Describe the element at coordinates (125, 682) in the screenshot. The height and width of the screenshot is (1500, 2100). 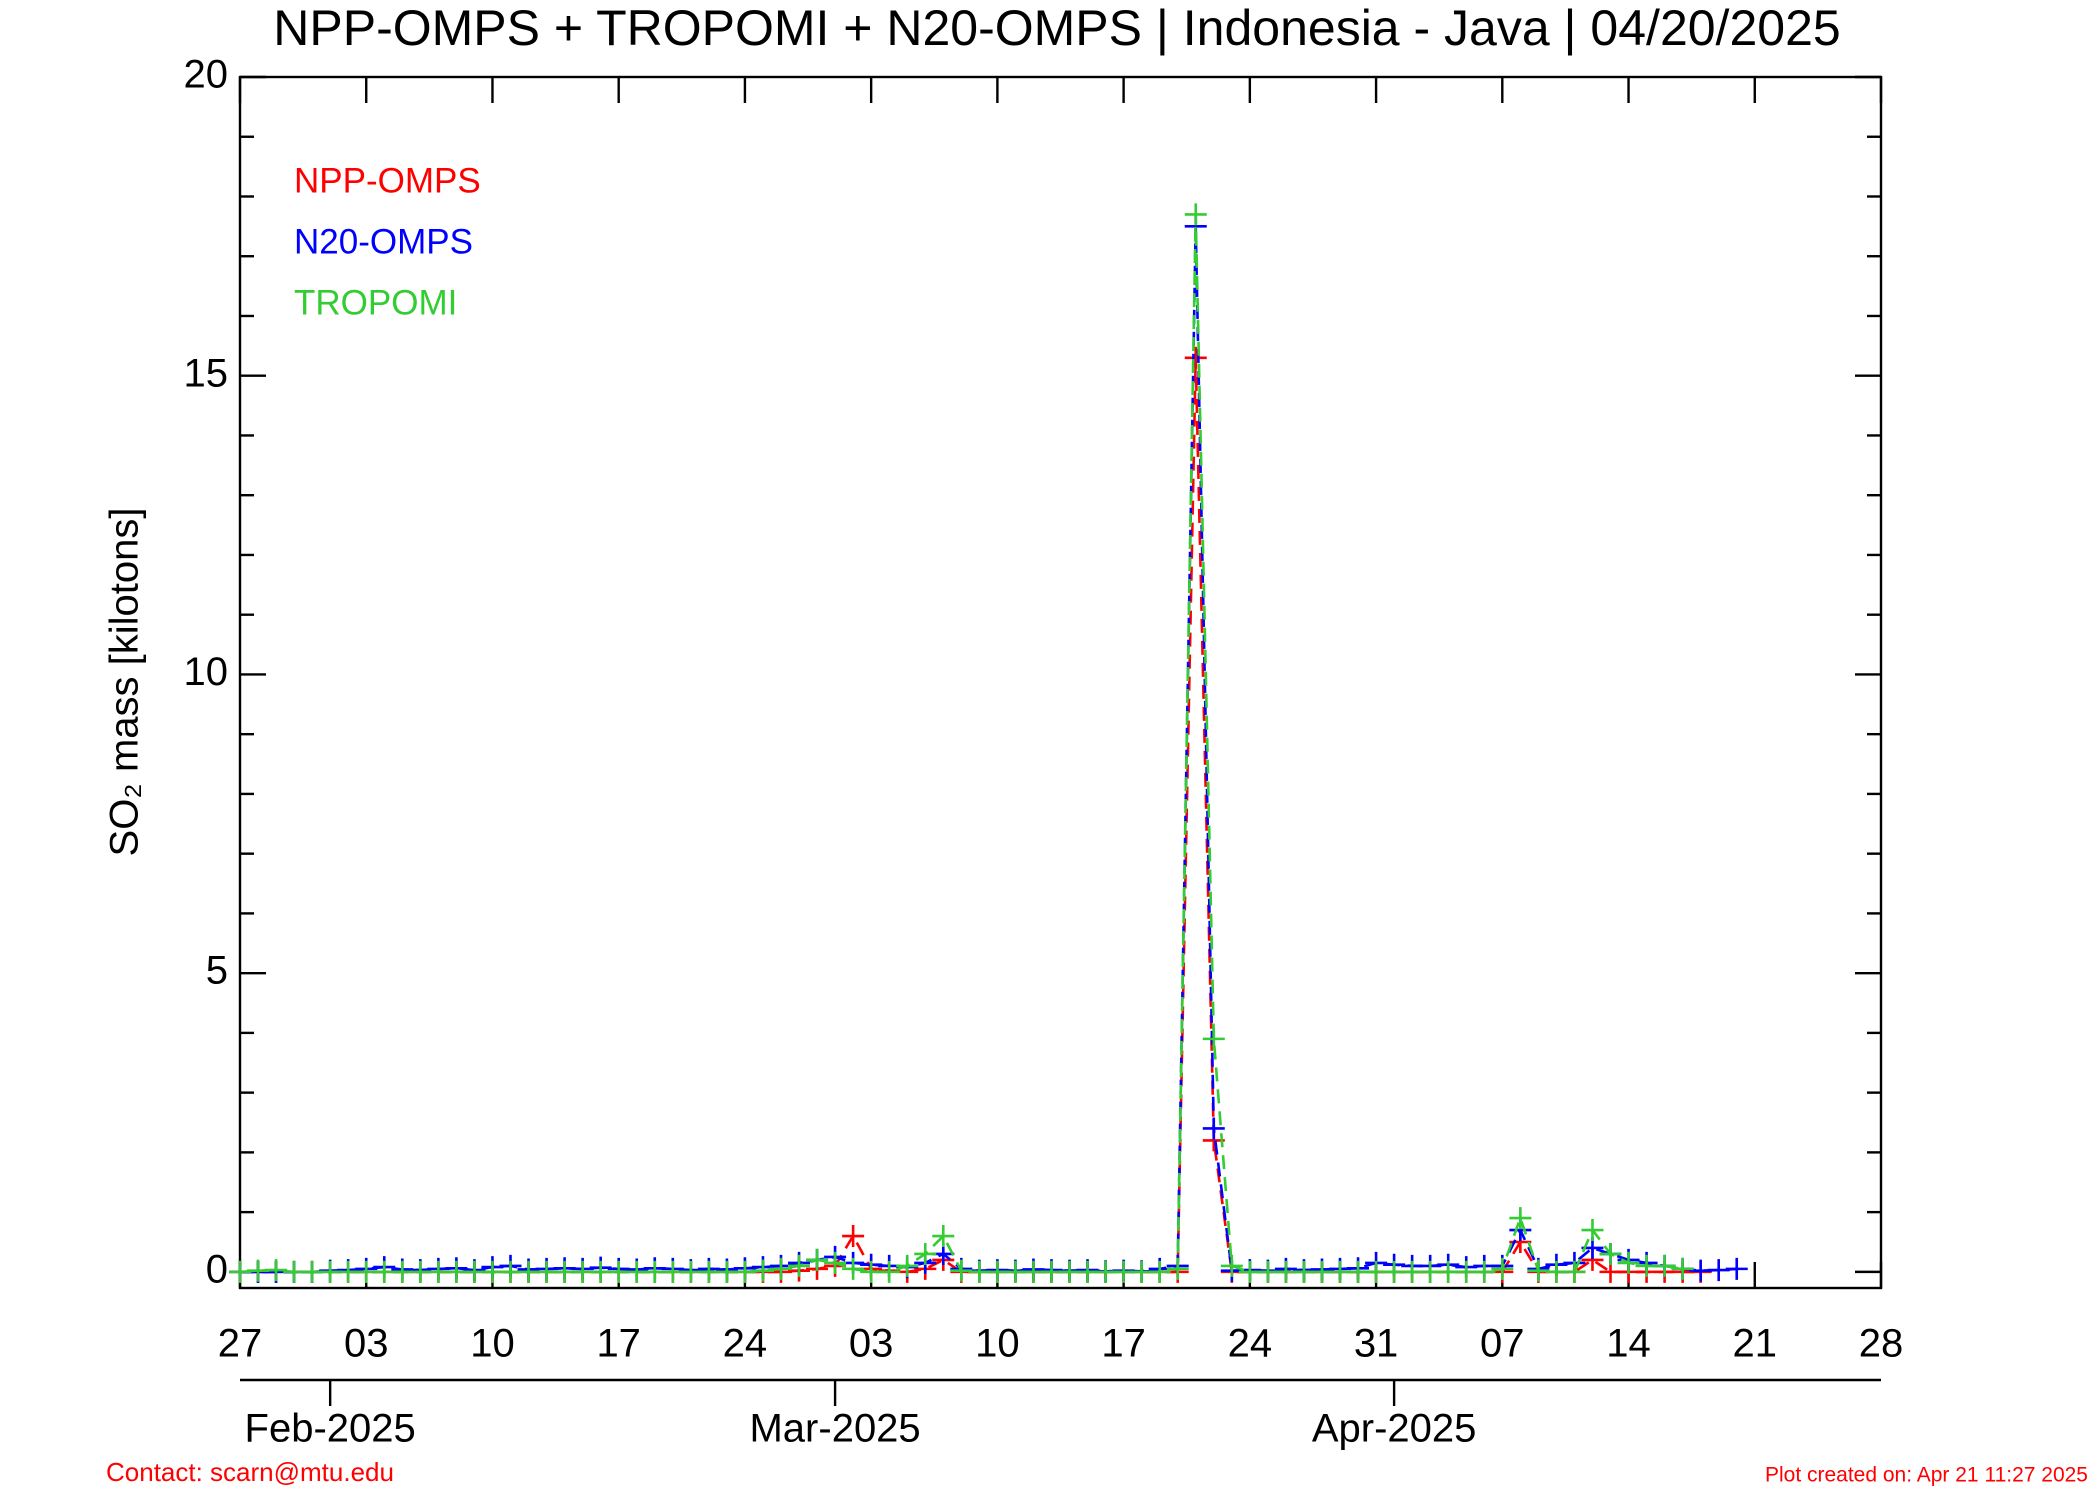
I see `y-axis-label: SO₂ mass [kilotons]` at that location.